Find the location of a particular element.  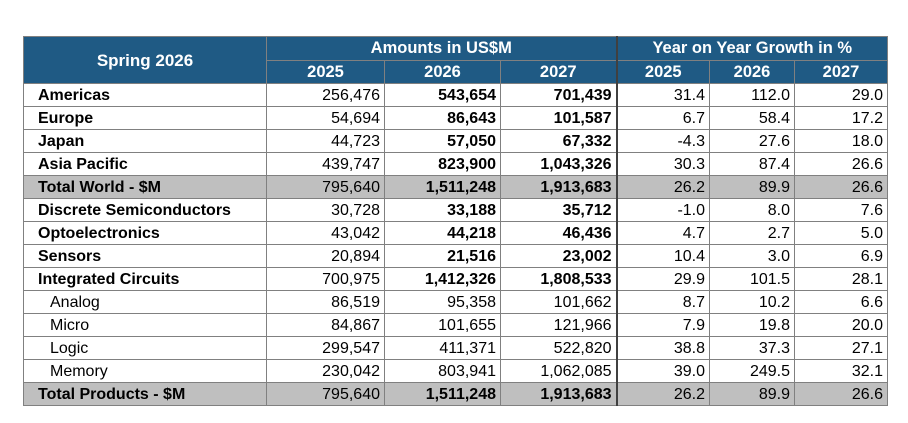

table-row: Micro 84,867 101,655 121,966 7.9 19.8 20.0 is located at coordinates (456, 325).